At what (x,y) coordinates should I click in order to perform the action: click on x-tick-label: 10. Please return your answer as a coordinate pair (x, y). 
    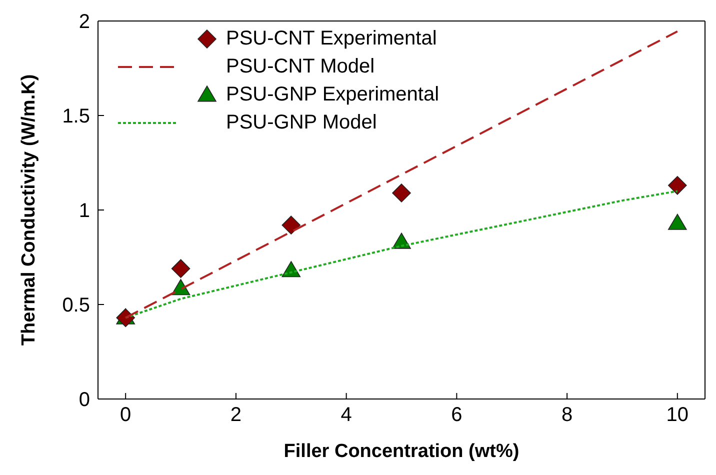
    Looking at the image, I should click on (677, 415).